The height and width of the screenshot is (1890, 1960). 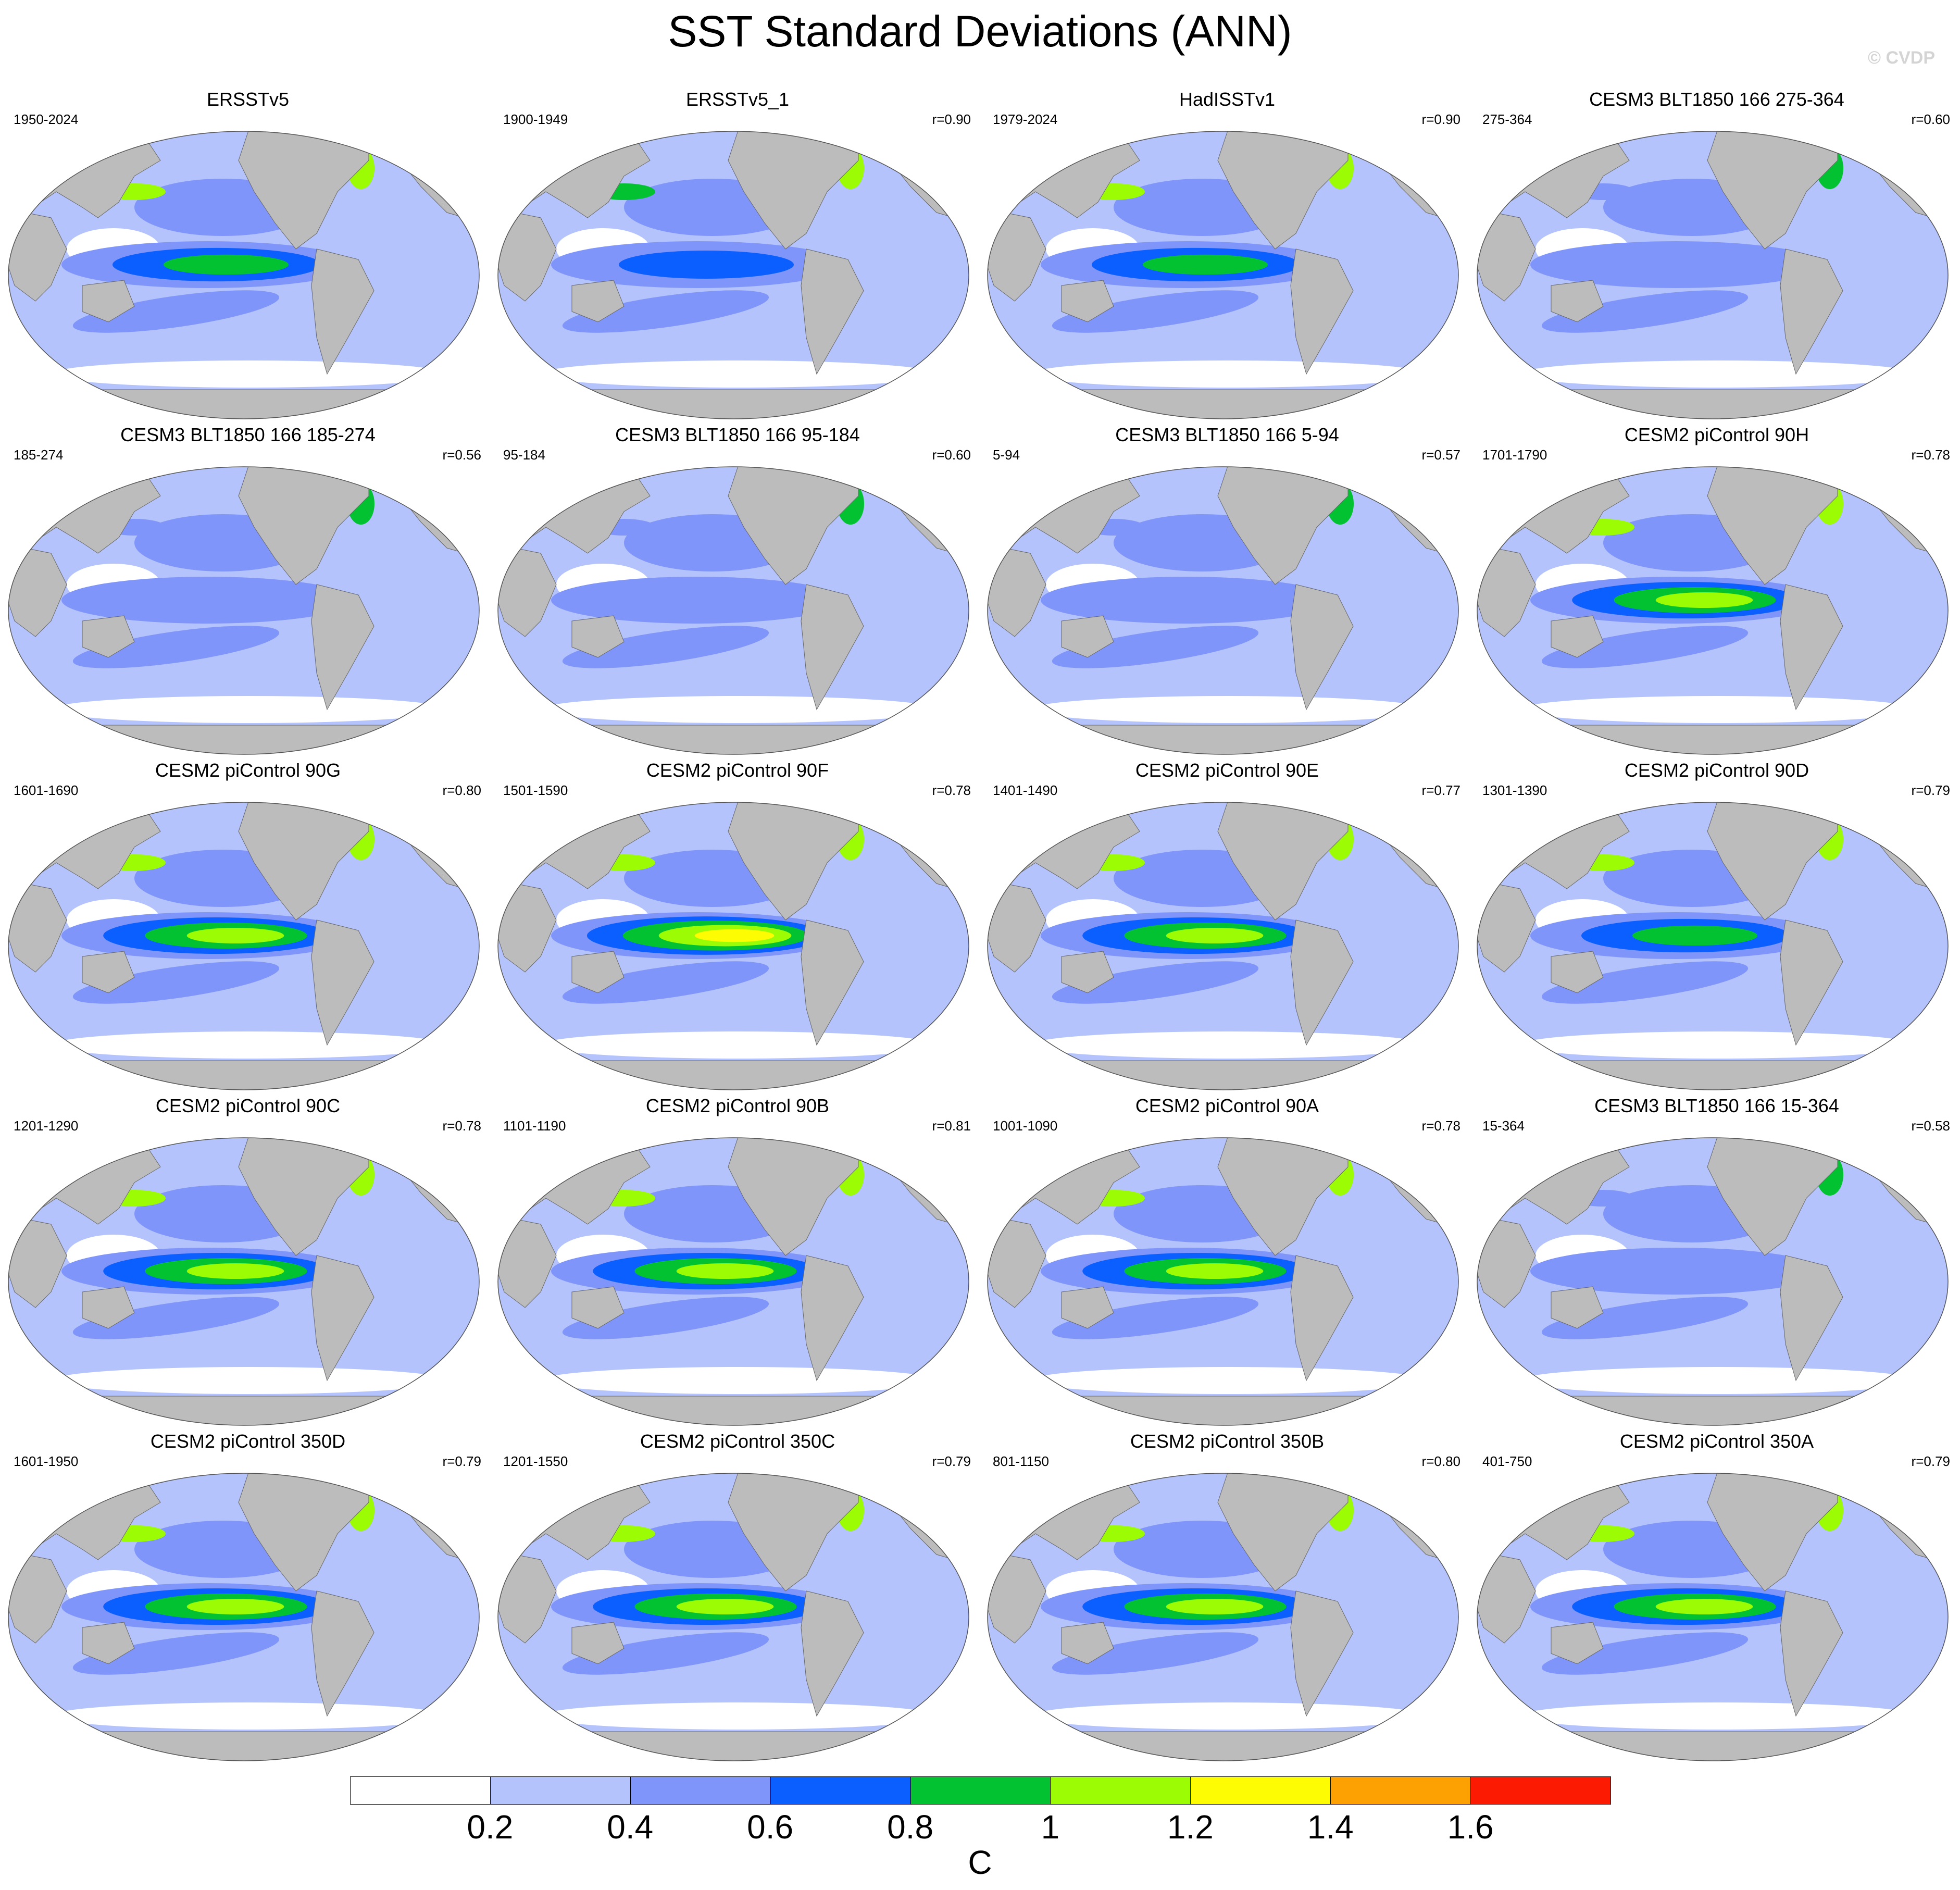 I want to click on map-panel: CESM2 piControl 90H 1701-1790 r=0.78, so click(x=1717, y=610).